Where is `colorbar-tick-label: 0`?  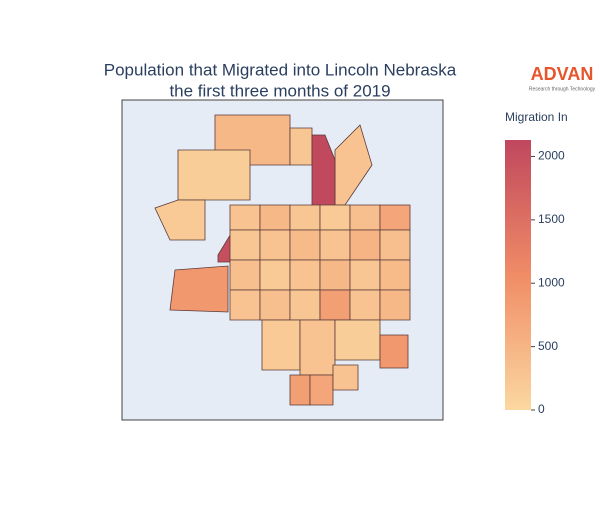
colorbar-tick-label: 0 is located at coordinates (541, 409).